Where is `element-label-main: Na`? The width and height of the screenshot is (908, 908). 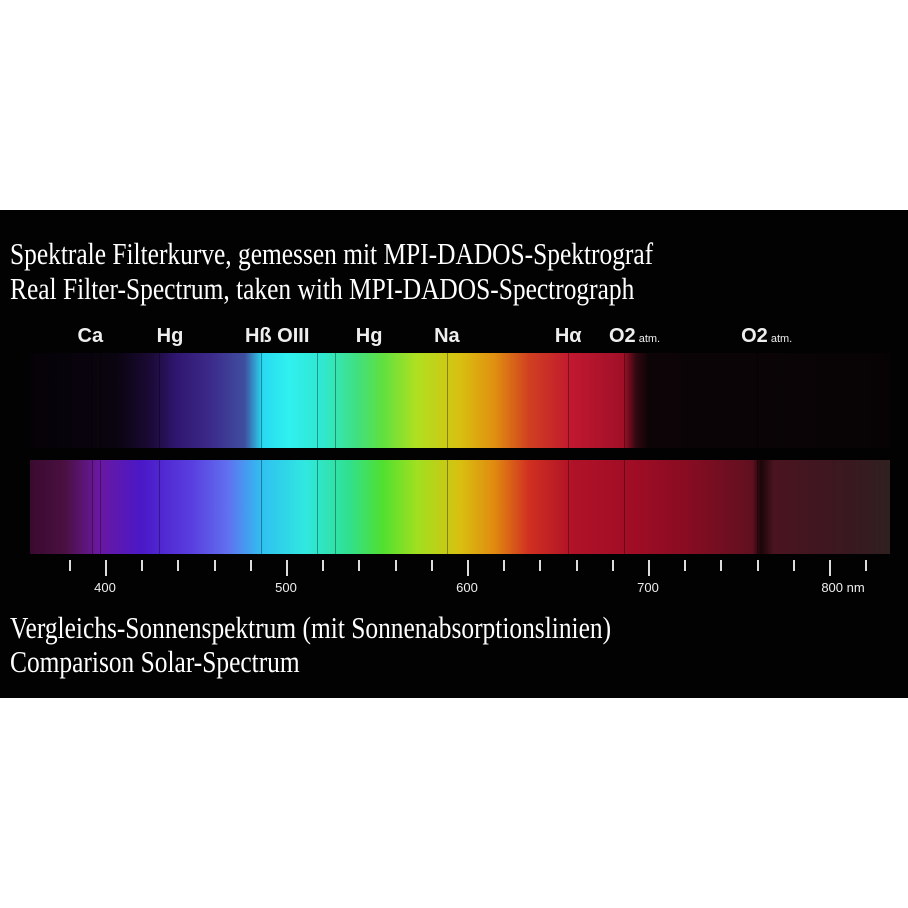 element-label-main: Na is located at coordinates (447, 336).